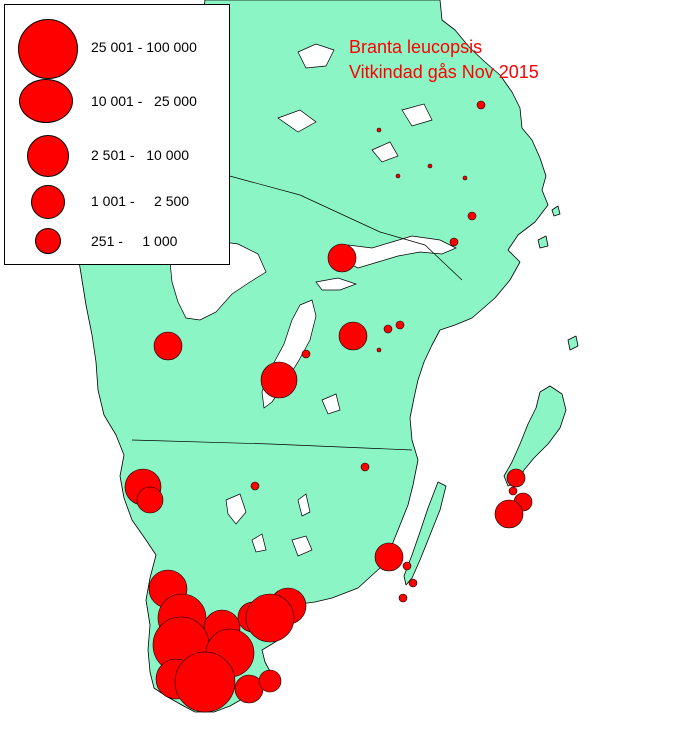  I want to click on legend-row: 1 001 - 2 500, so click(118, 202).